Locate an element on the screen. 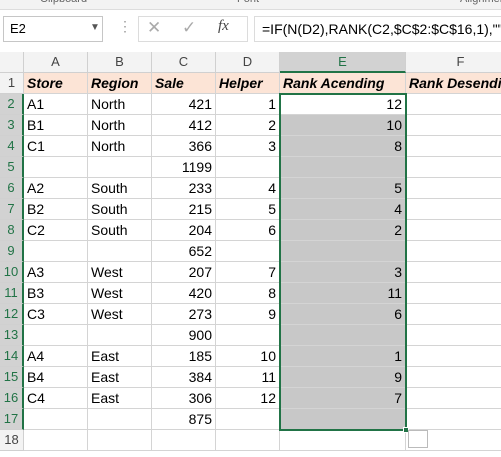  column-header: F is located at coordinates (453, 62).